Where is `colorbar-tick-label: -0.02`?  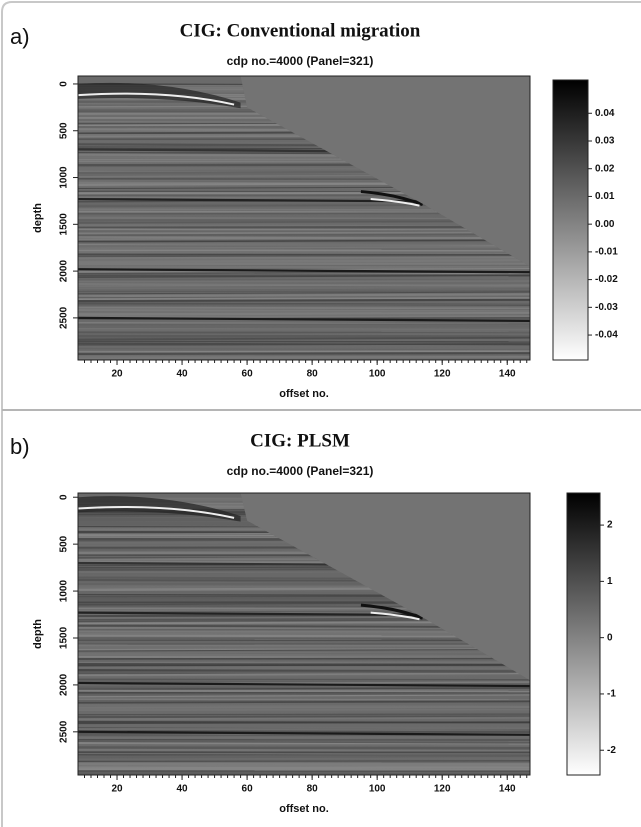
colorbar-tick-label: -0.02 is located at coordinates (606, 279).